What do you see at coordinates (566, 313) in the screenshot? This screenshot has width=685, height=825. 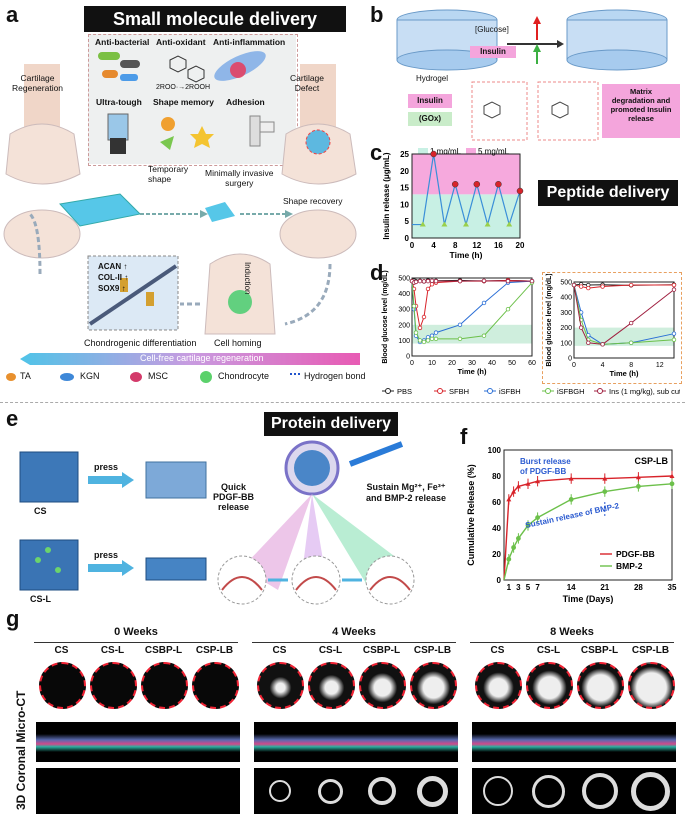 I see `y-tick-label: 300` at bounding box center [566, 313].